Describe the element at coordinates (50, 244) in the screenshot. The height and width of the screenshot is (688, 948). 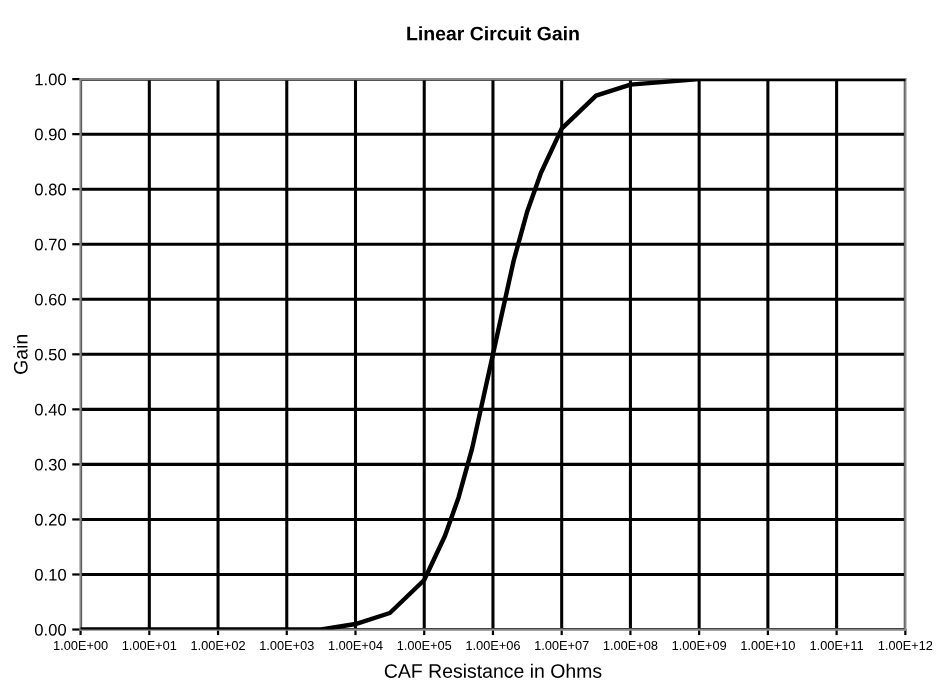
I see `y-tick-label: 0.70` at that location.